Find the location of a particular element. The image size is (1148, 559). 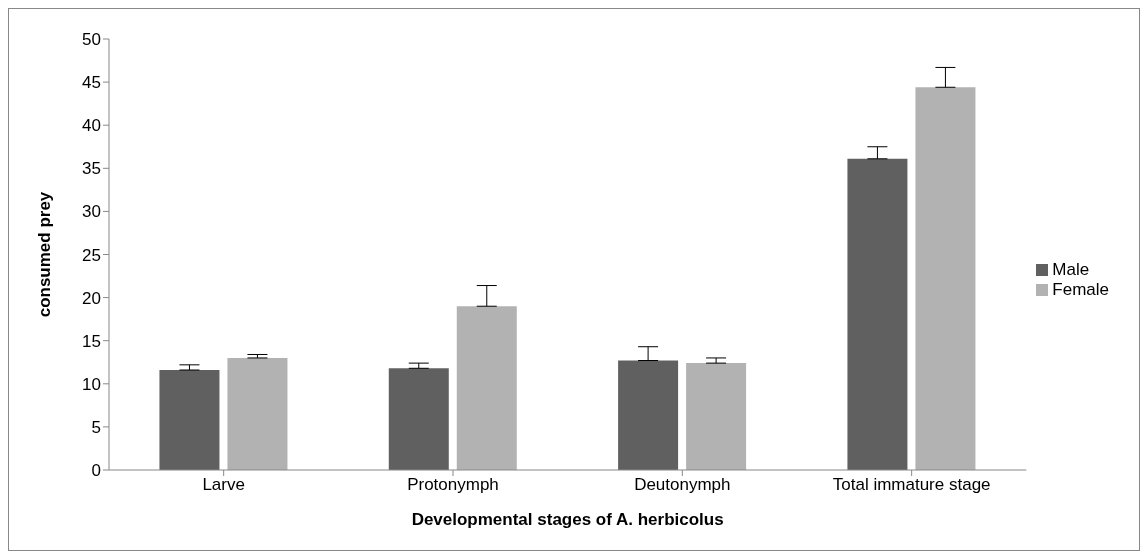

x-tick-label: Deutonymph is located at coordinates (682, 485).